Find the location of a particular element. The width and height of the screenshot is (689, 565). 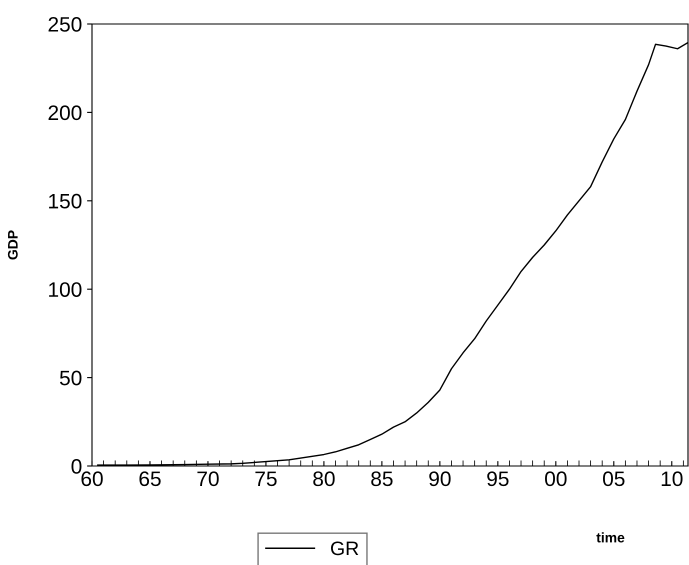

x-tick-label: 70 is located at coordinates (208, 478).